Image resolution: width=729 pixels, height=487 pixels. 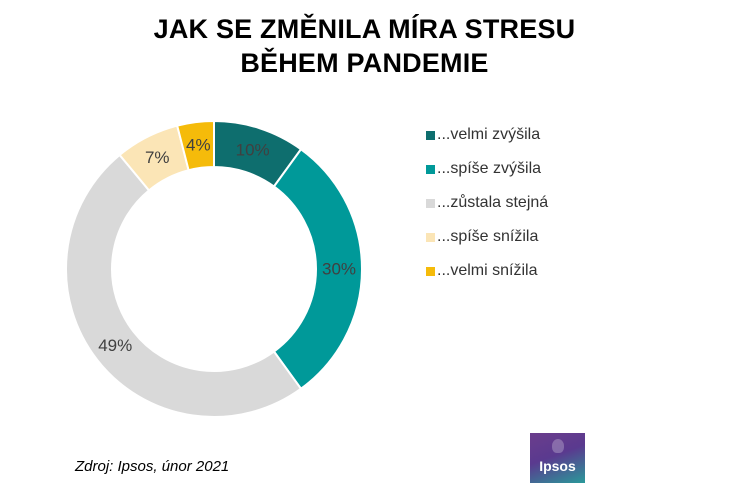 What do you see at coordinates (152, 466) in the screenshot?
I see `source-note: Zdroj: Ipsos, únor 2021` at bounding box center [152, 466].